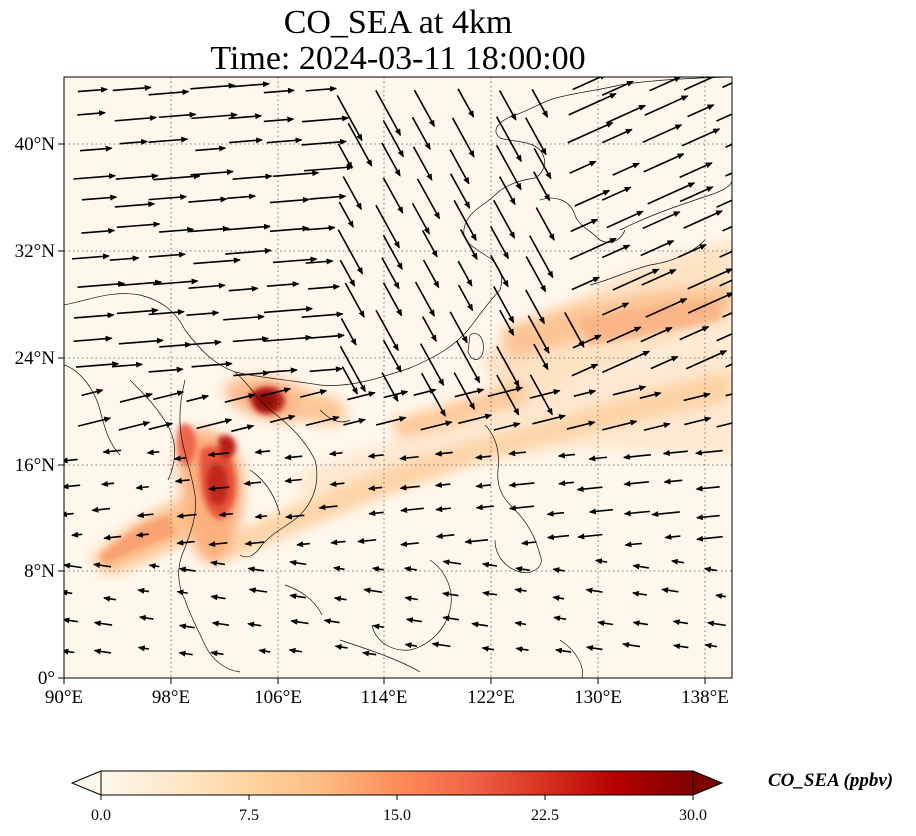  I want to click on y-tick-label: 8°N, so click(39, 571).